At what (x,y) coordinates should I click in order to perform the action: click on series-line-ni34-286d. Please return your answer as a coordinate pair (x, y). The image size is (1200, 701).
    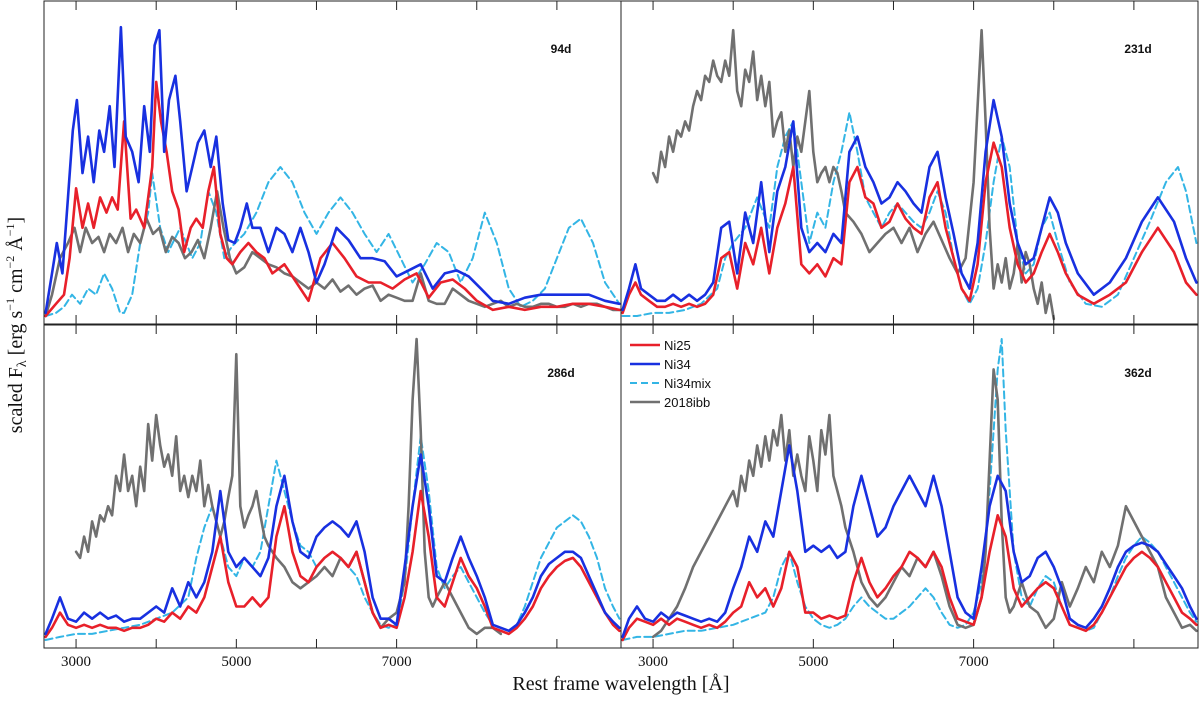
    Looking at the image, I should click on (332, 544).